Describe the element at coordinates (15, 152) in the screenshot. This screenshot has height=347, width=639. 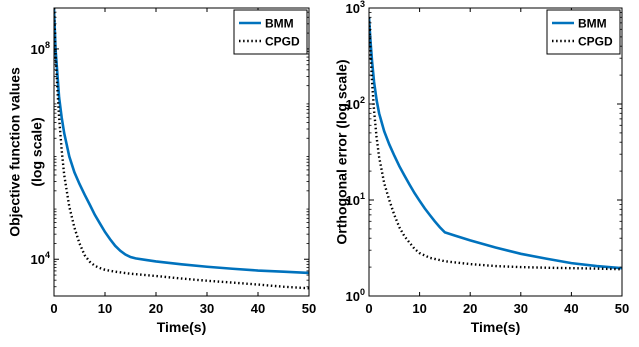
I see `y-axis-label: Objective function values` at that location.